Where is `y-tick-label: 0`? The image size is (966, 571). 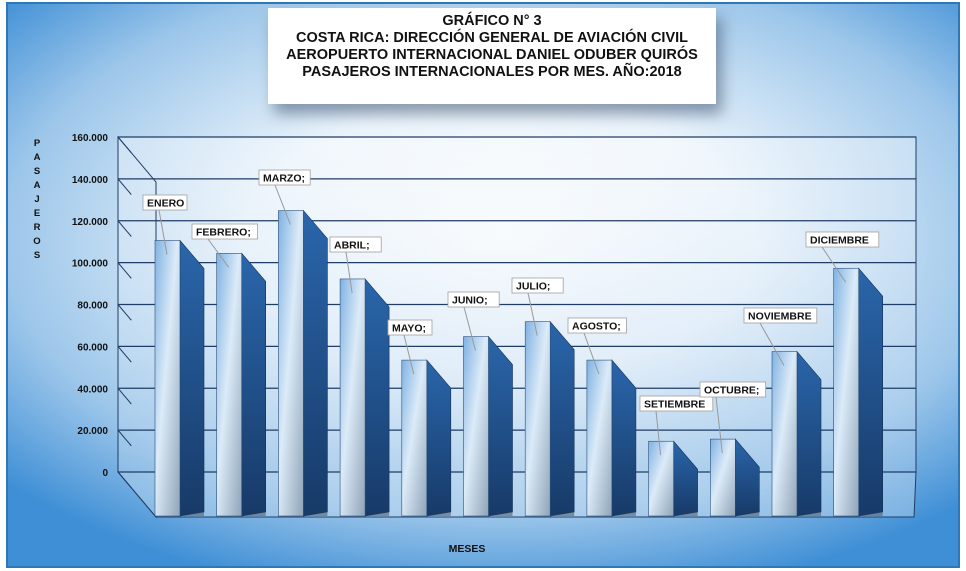
y-tick-label: 0 is located at coordinates (105, 473).